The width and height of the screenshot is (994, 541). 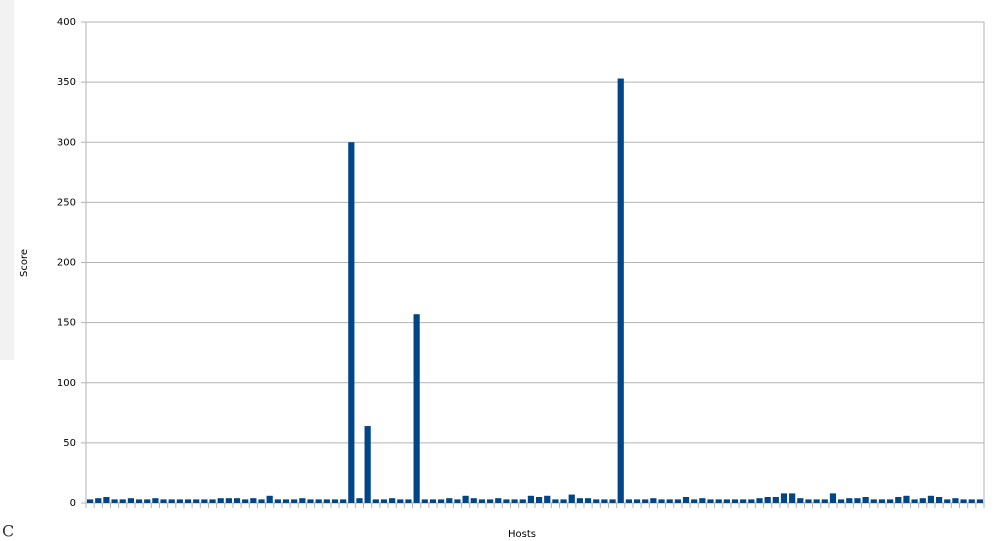 I want to click on x-axis-label: Hosts, so click(x=522, y=534).